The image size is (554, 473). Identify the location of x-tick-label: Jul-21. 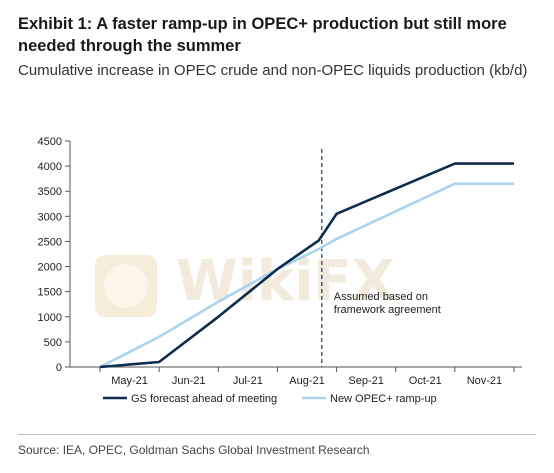
(248, 381).